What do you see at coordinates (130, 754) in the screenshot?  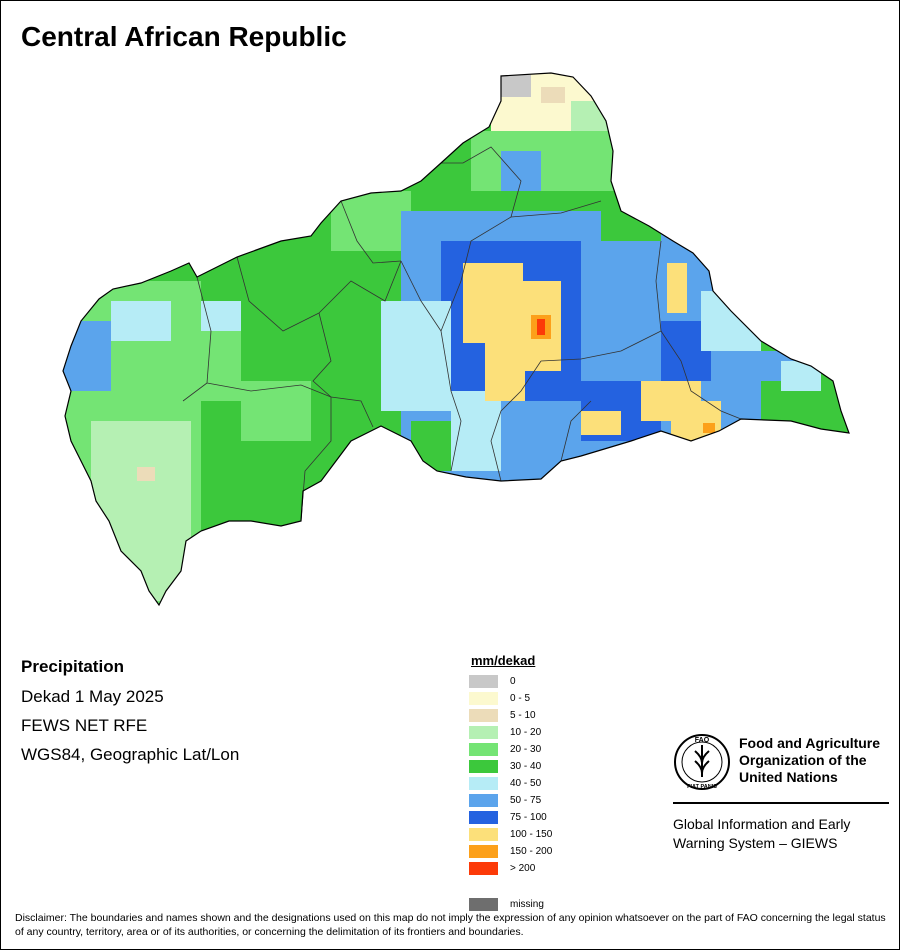 I see `projection-label: WGS84, Geographic Lat/Lon` at bounding box center [130, 754].